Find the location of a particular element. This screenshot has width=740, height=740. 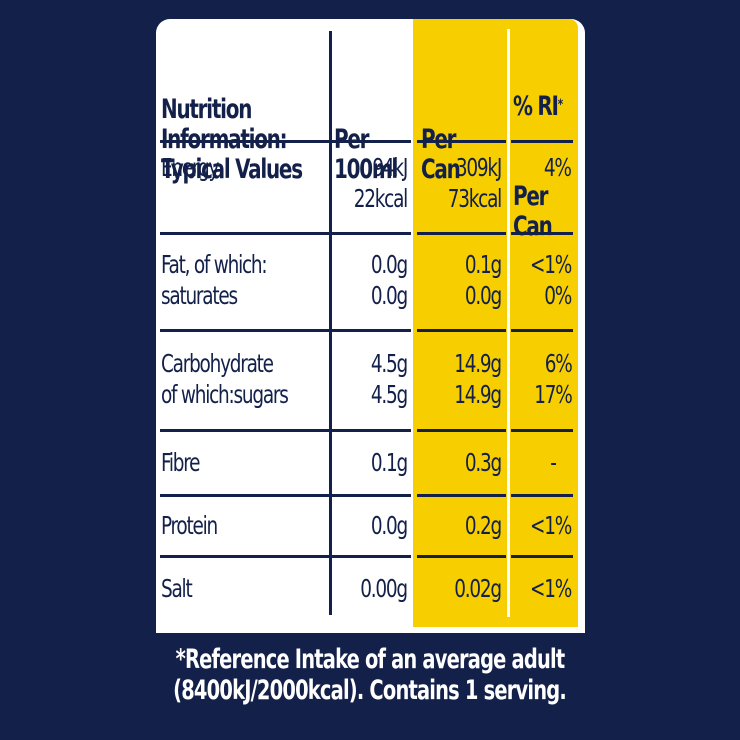

header-ri-per-can: % RI* Per Can is located at coordinates (538, 166).